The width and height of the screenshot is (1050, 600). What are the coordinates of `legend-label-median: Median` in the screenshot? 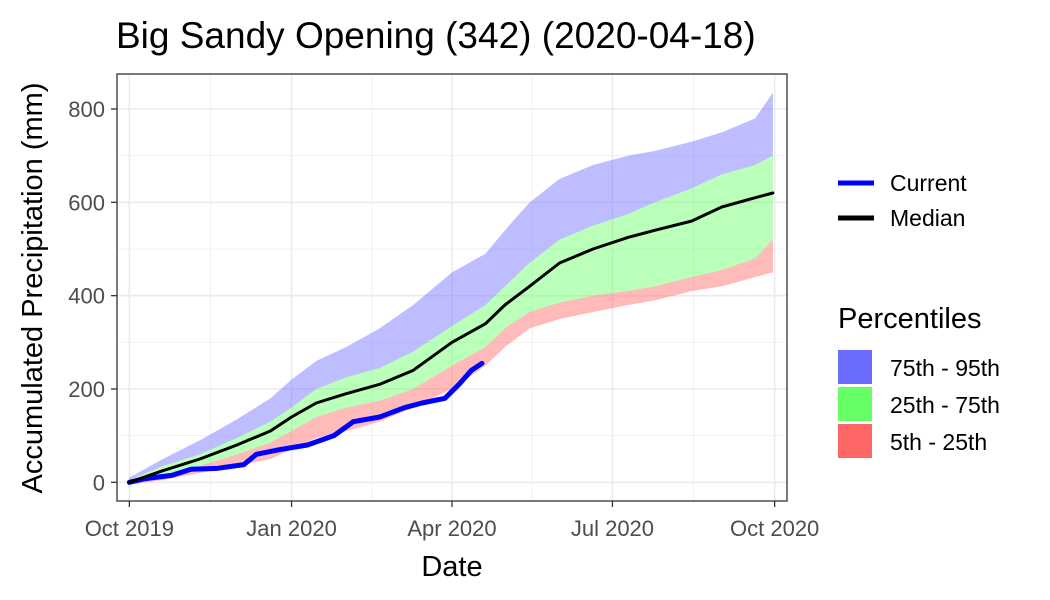 It's located at (927, 218).